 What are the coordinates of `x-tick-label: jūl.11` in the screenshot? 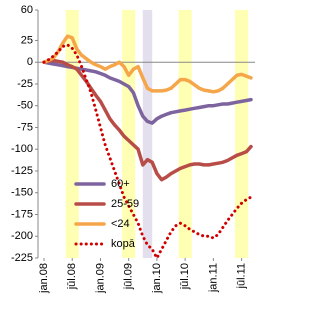 It's located at (241, 276).